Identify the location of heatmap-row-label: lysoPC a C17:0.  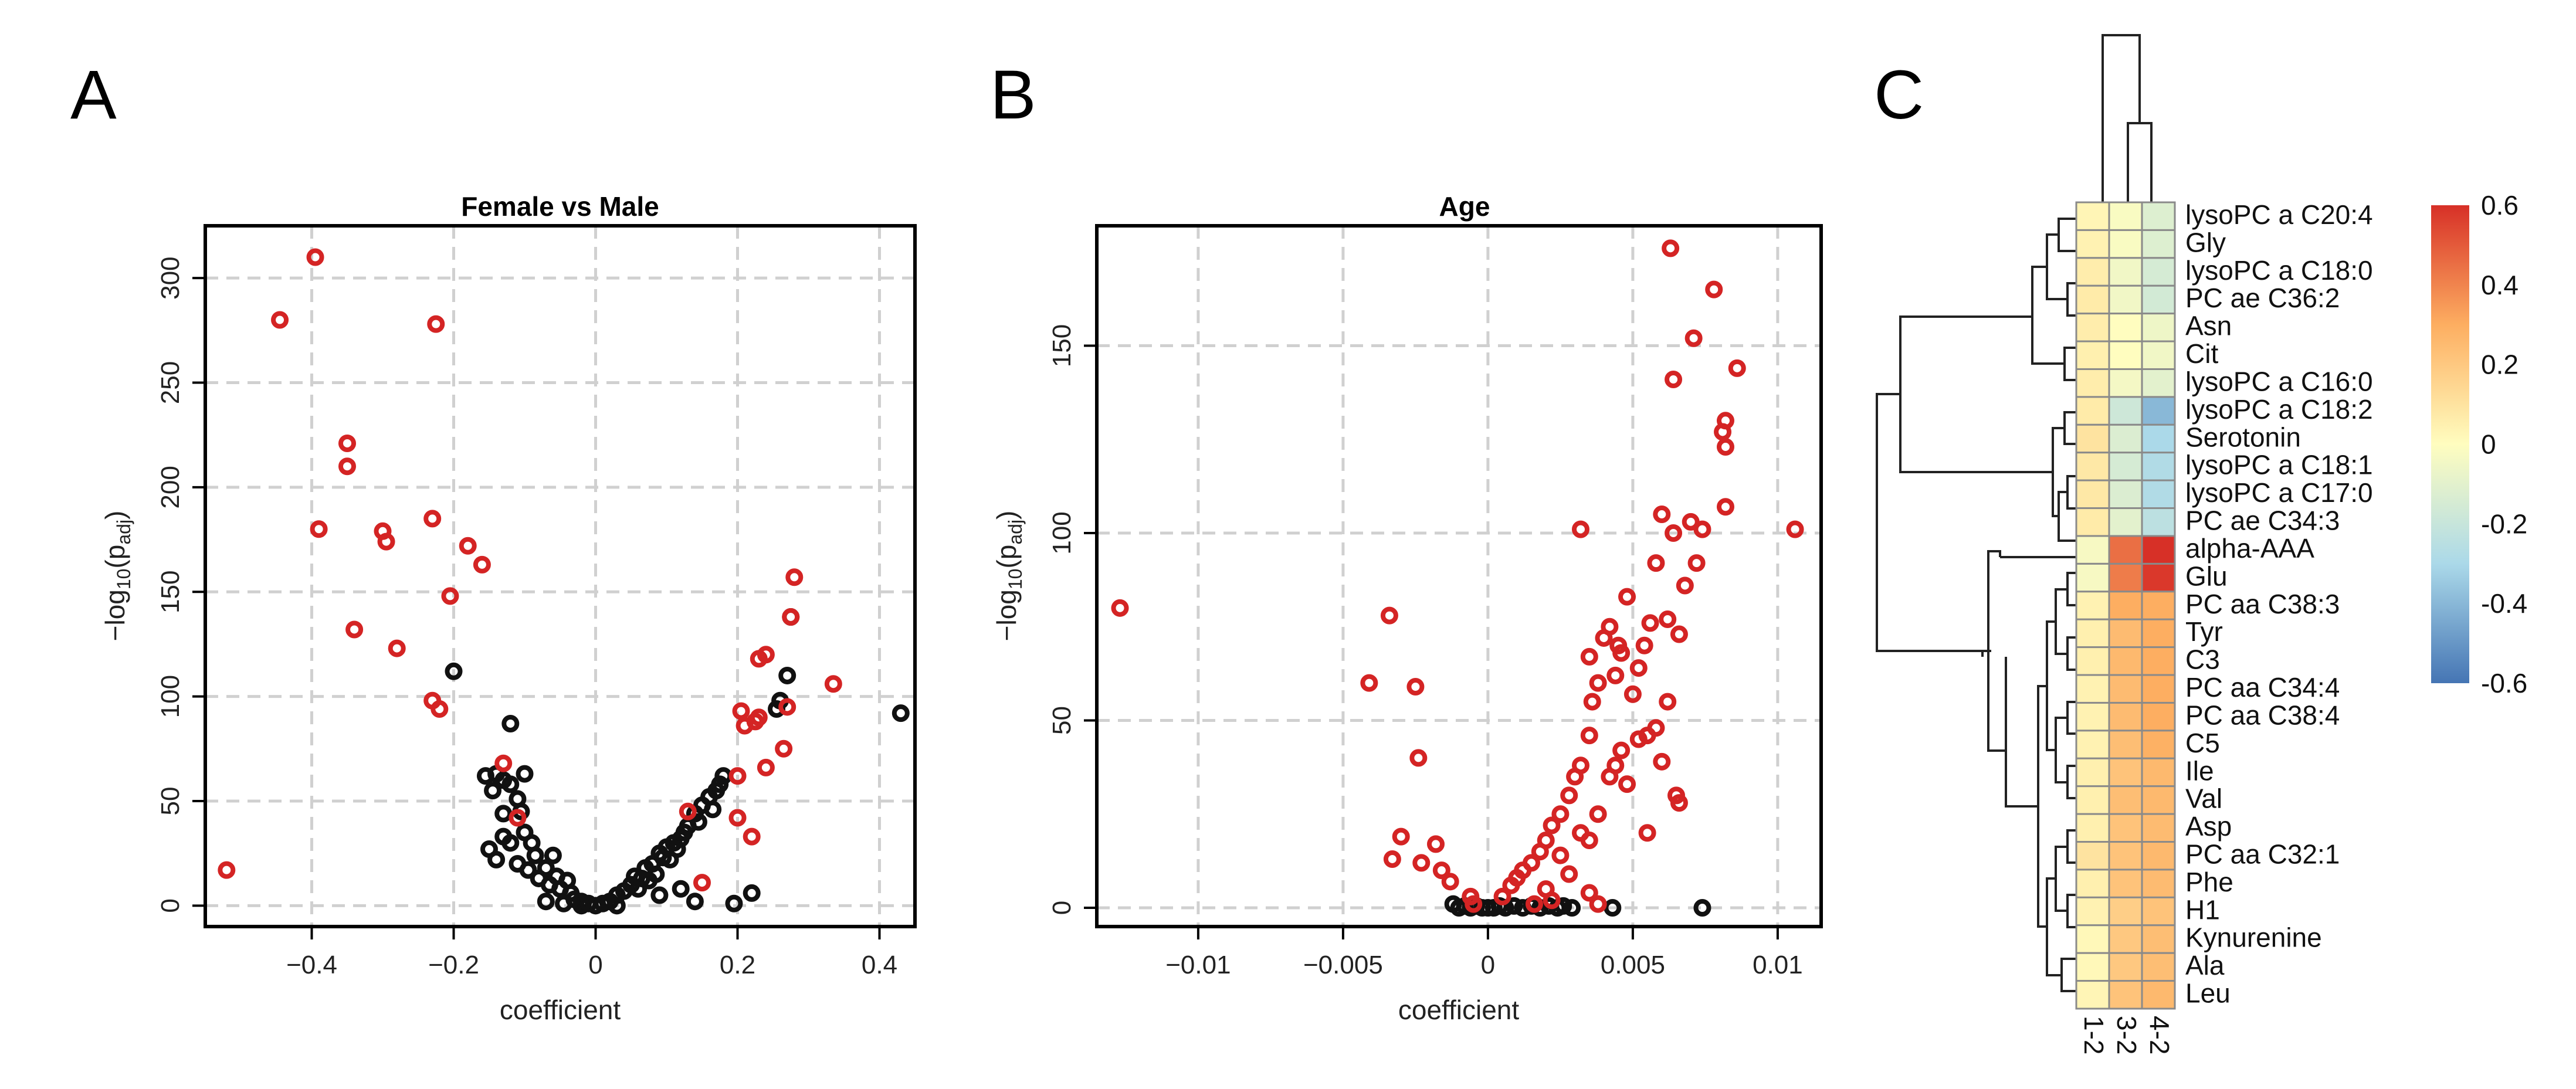
(2279, 492).